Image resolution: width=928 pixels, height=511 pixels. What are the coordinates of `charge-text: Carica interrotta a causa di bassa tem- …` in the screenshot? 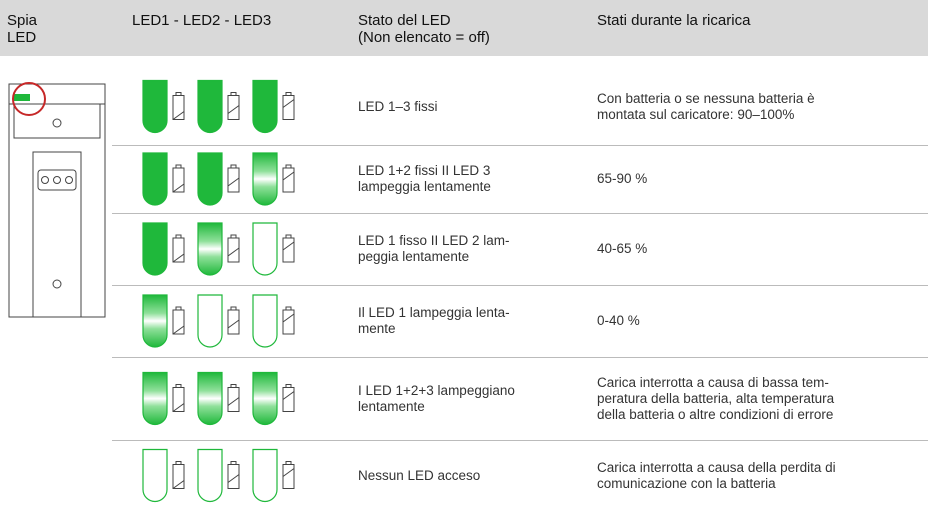 It's located at (716, 398).